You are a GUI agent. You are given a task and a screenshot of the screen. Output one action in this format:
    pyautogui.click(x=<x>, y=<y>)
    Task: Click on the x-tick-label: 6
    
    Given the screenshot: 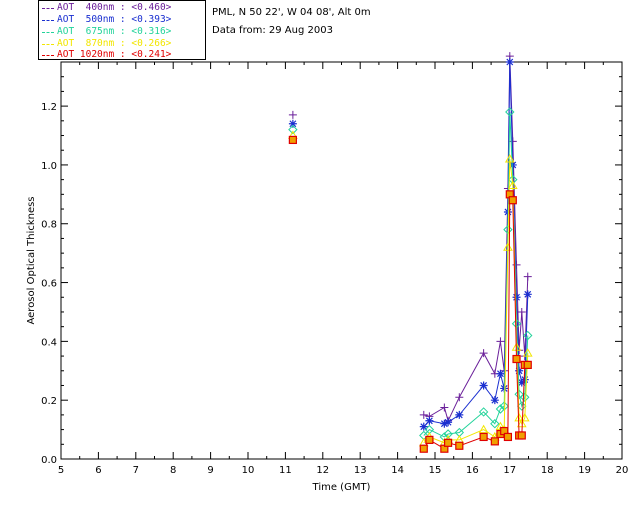 What is the action you would take?
    pyautogui.click(x=98, y=470)
    